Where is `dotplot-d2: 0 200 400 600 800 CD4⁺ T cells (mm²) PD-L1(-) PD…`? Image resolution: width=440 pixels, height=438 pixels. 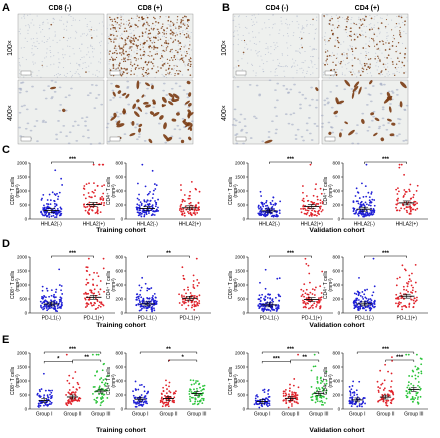
dotplot-d2: 0 200 400 600 800 CD4⁺ T cells (mm²) PD-L1(-) PD… is located at coordinates (158, 286).